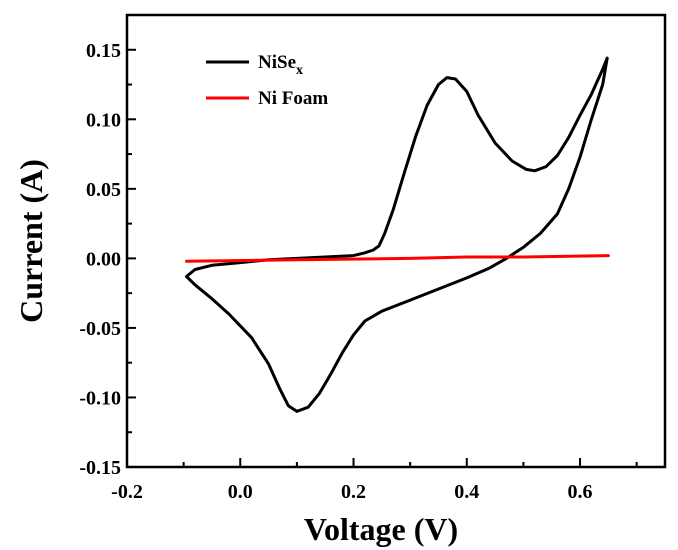 The image size is (678, 550). I want to click on x-tick-label: 0.4, so click(466, 492).